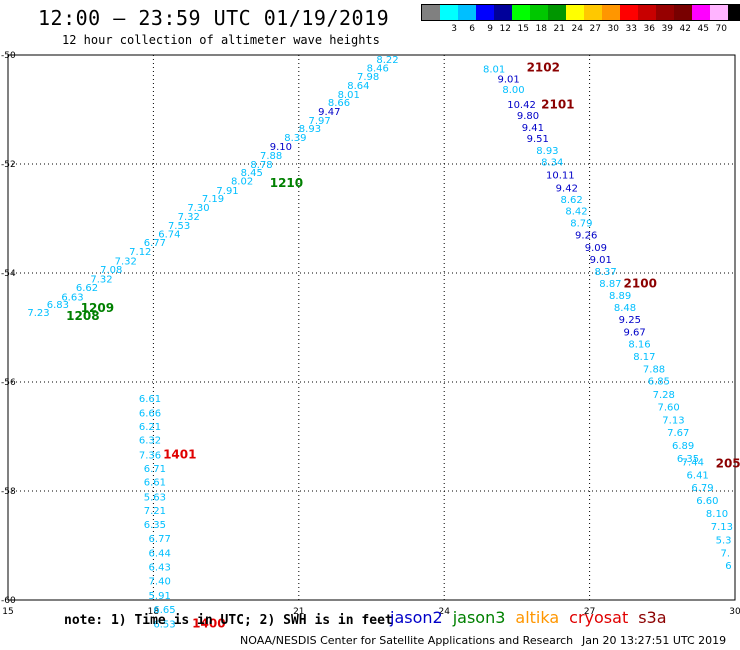  I want to click on wave-height-value: 6.53, so click(164, 624).